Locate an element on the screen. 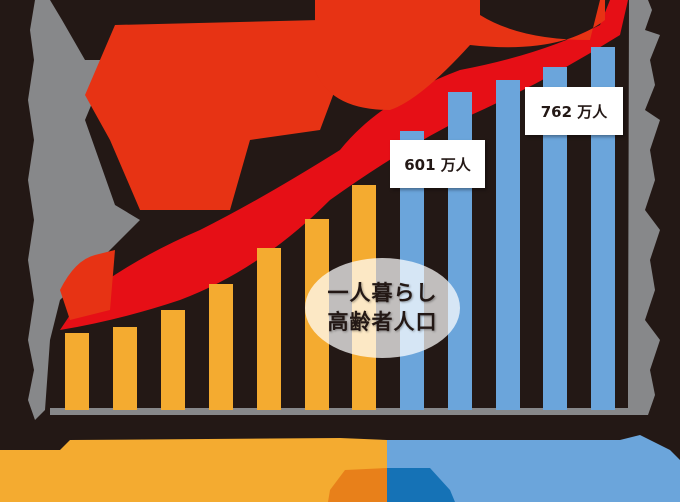 This screenshot has height=502, width=680. annotation-762: 762 万人 is located at coordinates (574, 111).